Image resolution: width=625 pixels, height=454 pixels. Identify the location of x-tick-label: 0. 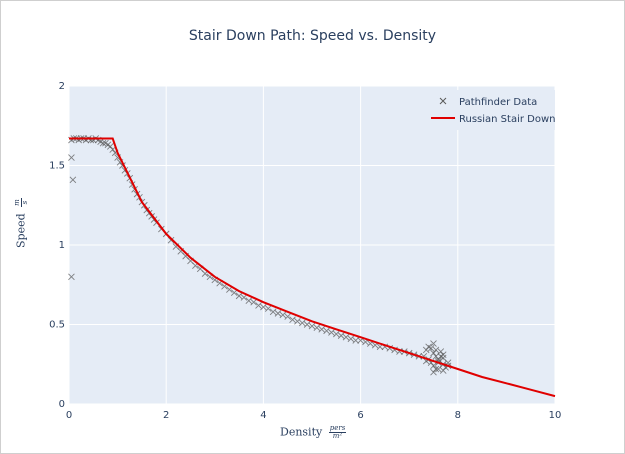
(69, 415).